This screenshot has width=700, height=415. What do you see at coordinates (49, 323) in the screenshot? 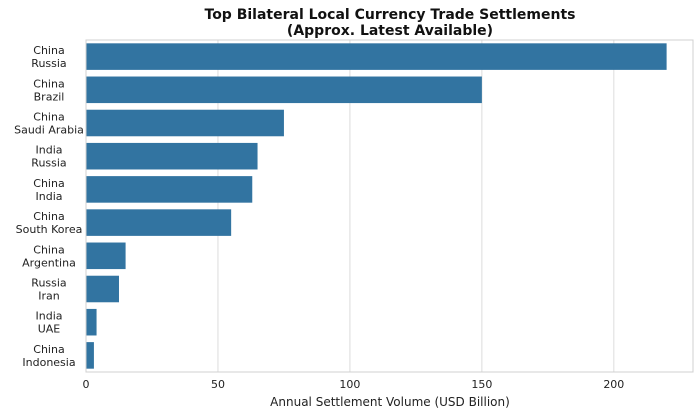
I see `y-tick-label: India UAE` at bounding box center [49, 323].